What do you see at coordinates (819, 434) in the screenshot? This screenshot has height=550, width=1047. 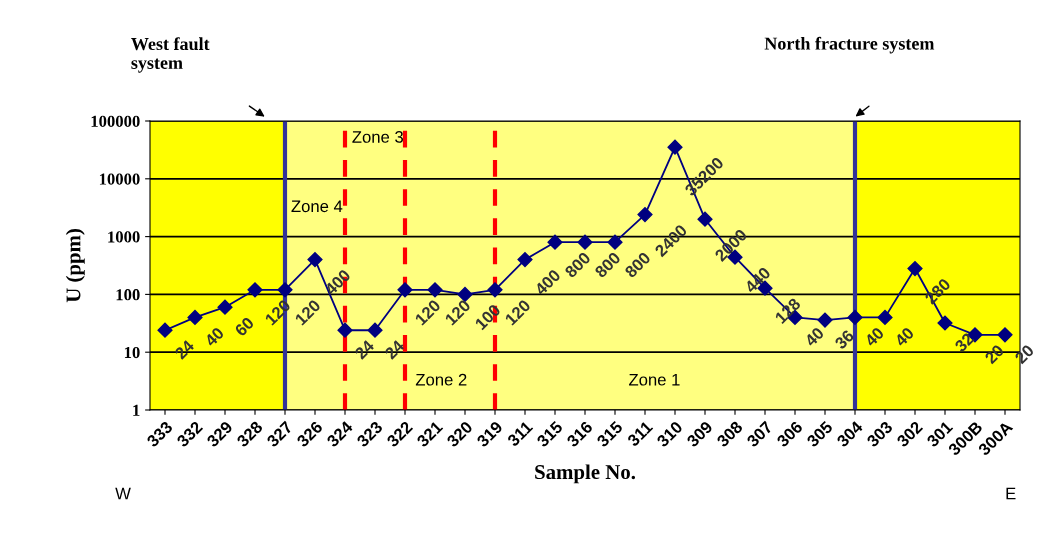 I see `x-tick-label: 305` at bounding box center [819, 434].